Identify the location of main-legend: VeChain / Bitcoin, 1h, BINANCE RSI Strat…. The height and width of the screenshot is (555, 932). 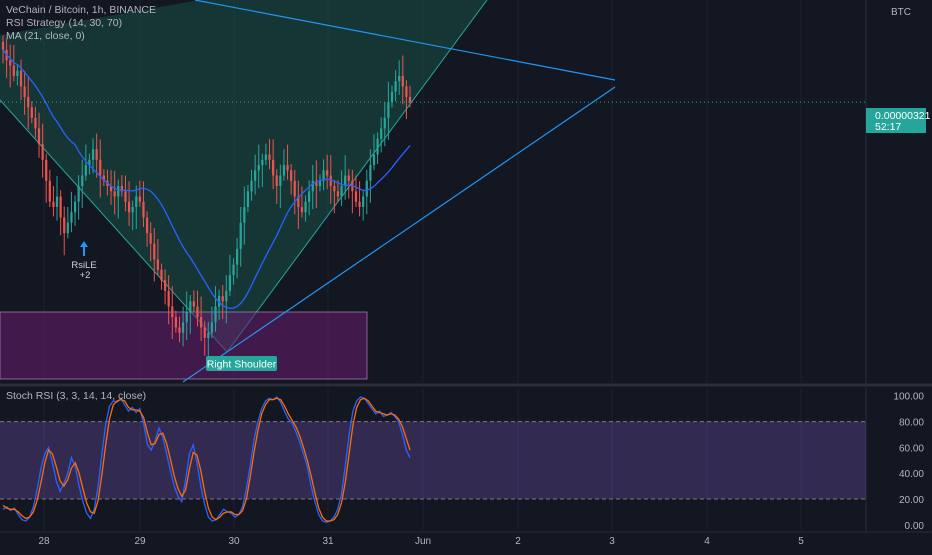
(81, 23).